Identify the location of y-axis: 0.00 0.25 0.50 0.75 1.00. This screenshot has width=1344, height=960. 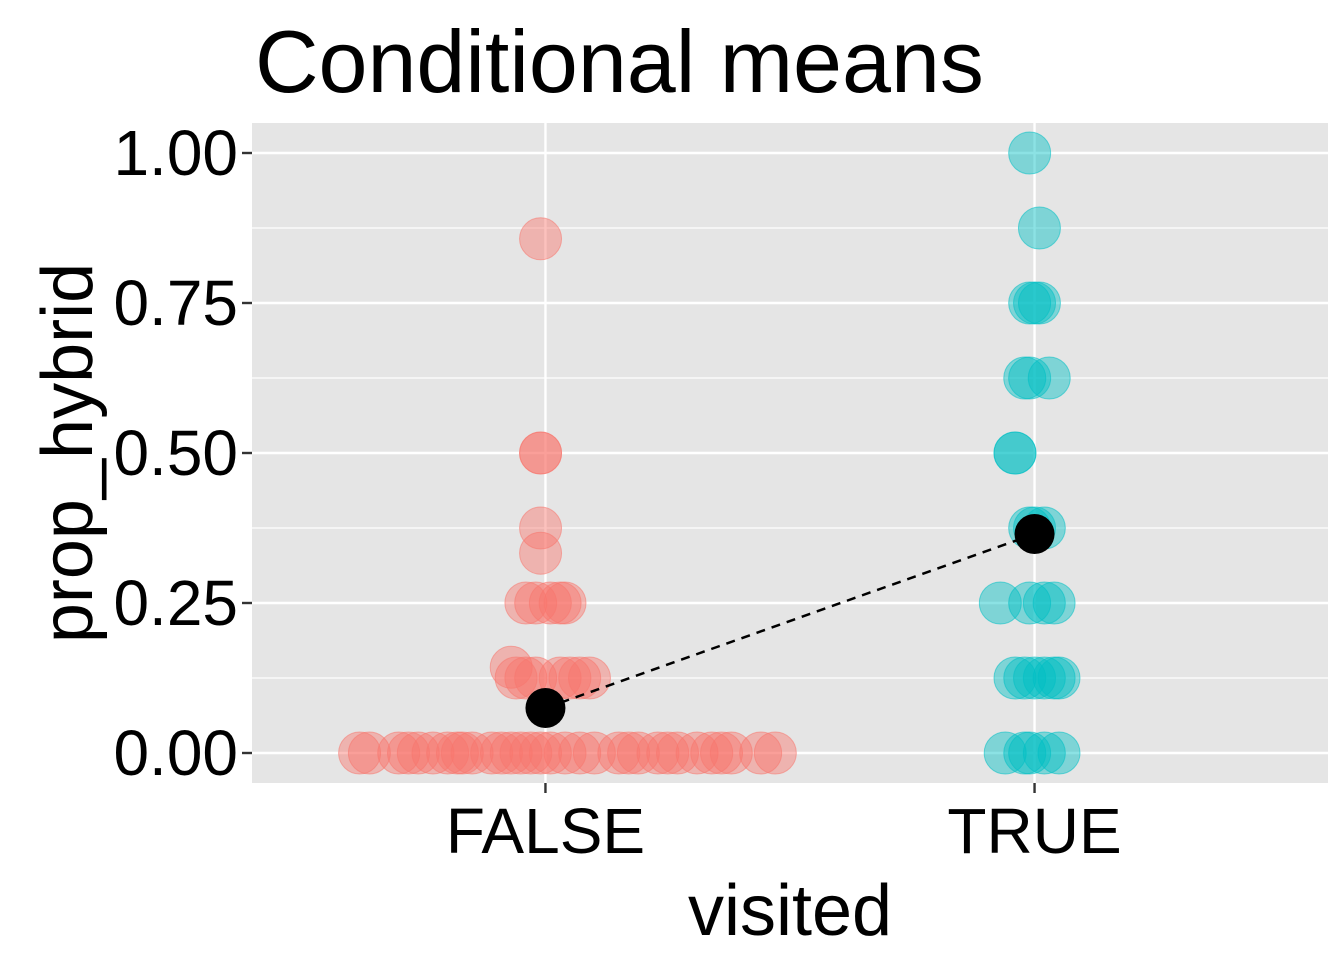
(182, 453).